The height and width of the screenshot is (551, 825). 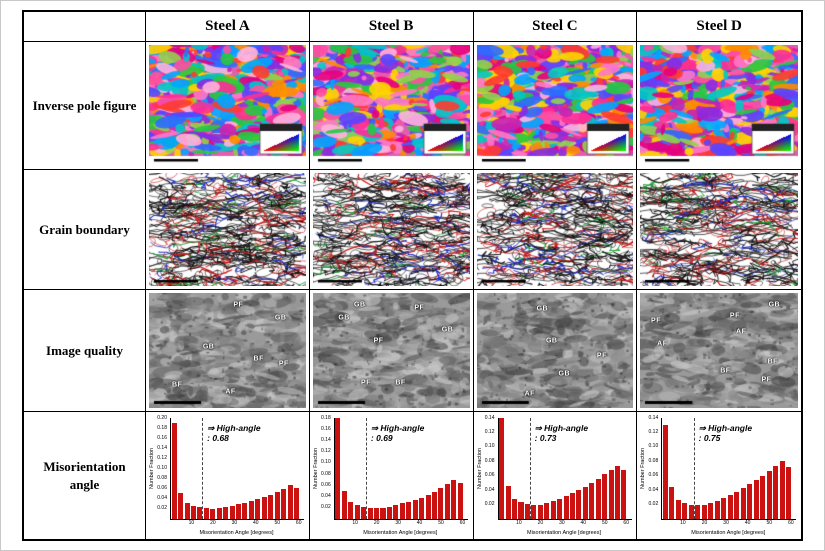 I want to click on grain-boundary-cell-steel-c, so click(x=555, y=230).